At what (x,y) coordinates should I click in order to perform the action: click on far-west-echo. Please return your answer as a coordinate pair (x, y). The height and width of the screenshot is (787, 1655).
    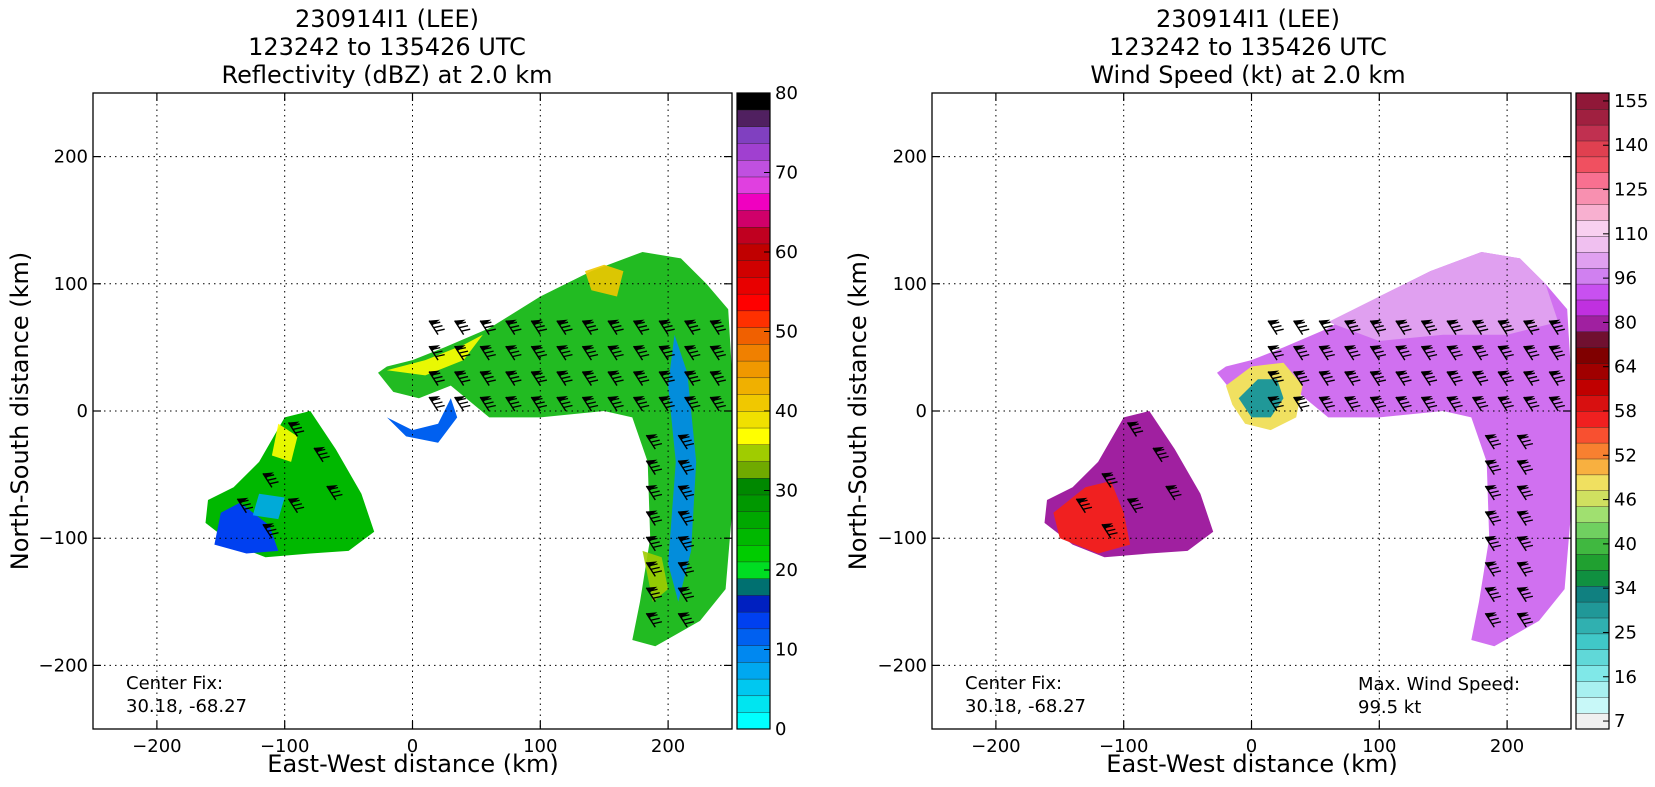
    Looking at the image, I should click on (246, 528).